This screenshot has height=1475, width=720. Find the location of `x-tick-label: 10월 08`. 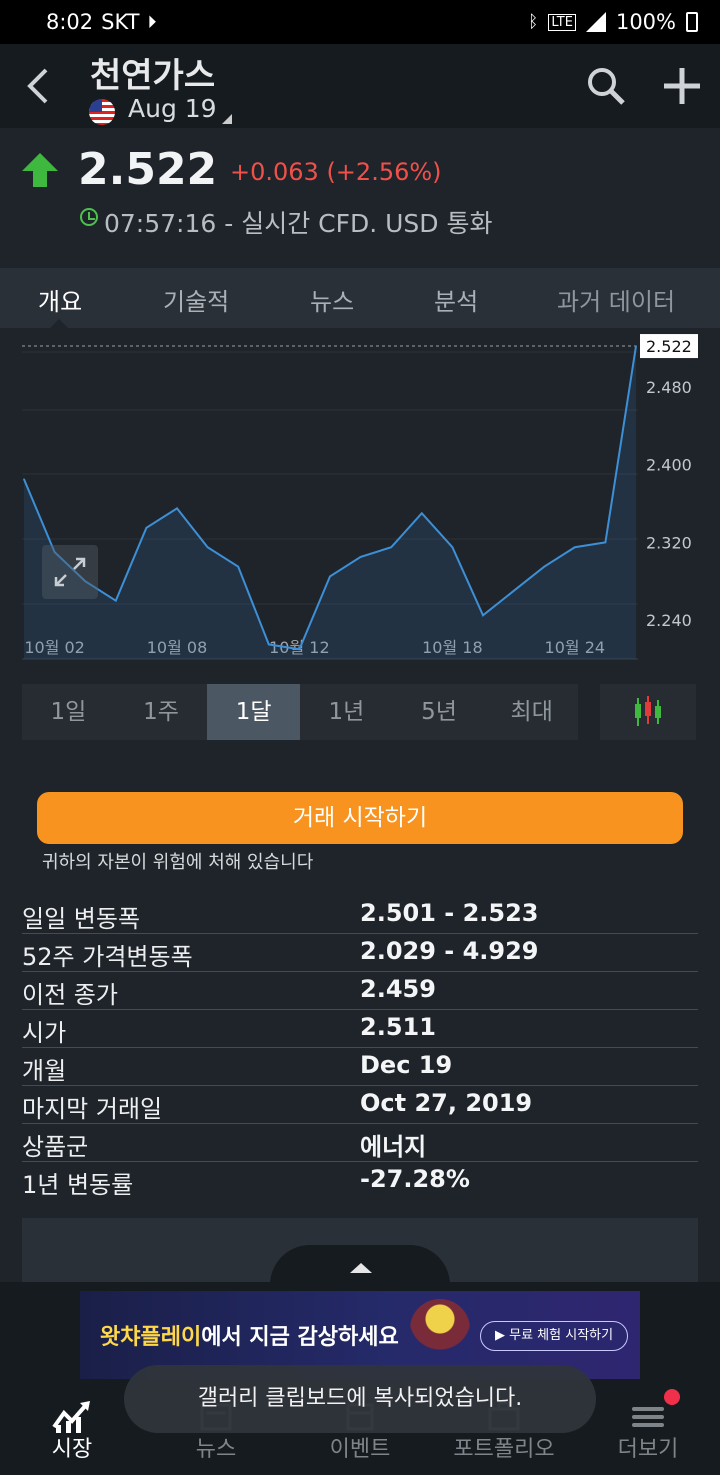

x-tick-label: 10월 08 is located at coordinates (177, 647).